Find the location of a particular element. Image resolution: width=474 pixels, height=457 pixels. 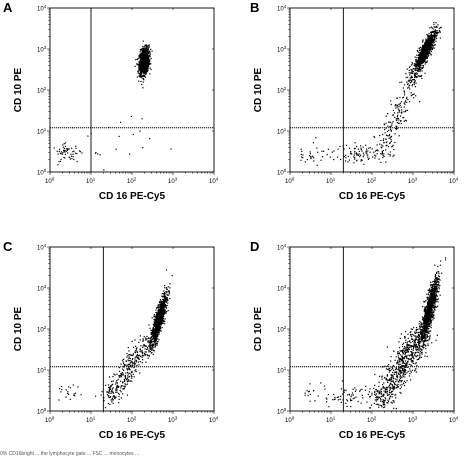

y-axis-label: CD 10 PE is located at coordinates (258, 89).